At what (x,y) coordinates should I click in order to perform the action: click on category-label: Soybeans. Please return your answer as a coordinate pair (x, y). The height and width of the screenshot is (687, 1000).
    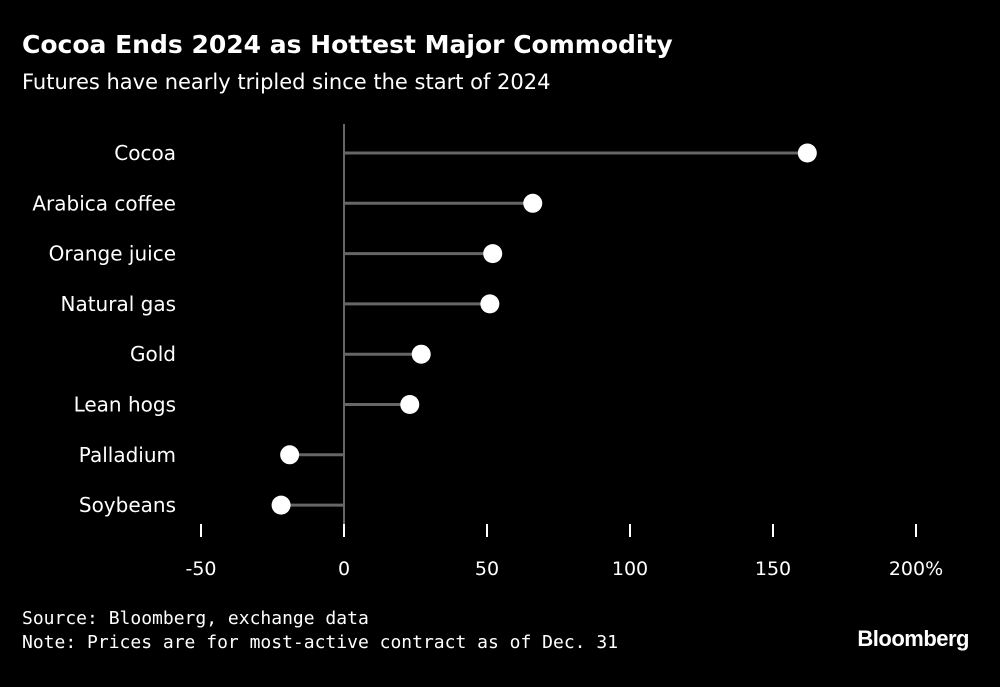
    Looking at the image, I should click on (127, 505).